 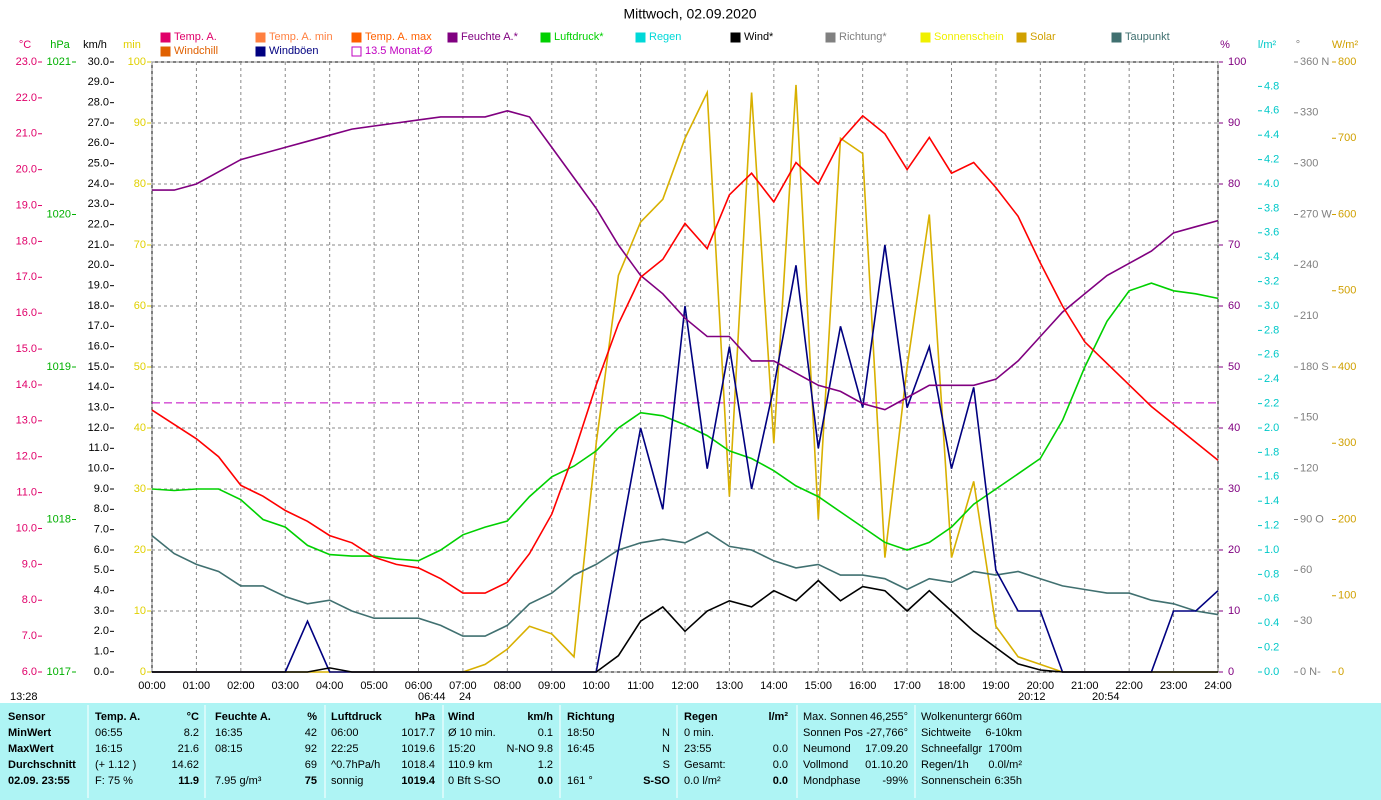 What do you see at coordinates (863, 686) in the screenshot?
I see `x-tick-label: 16:00` at bounding box center [863, 686].